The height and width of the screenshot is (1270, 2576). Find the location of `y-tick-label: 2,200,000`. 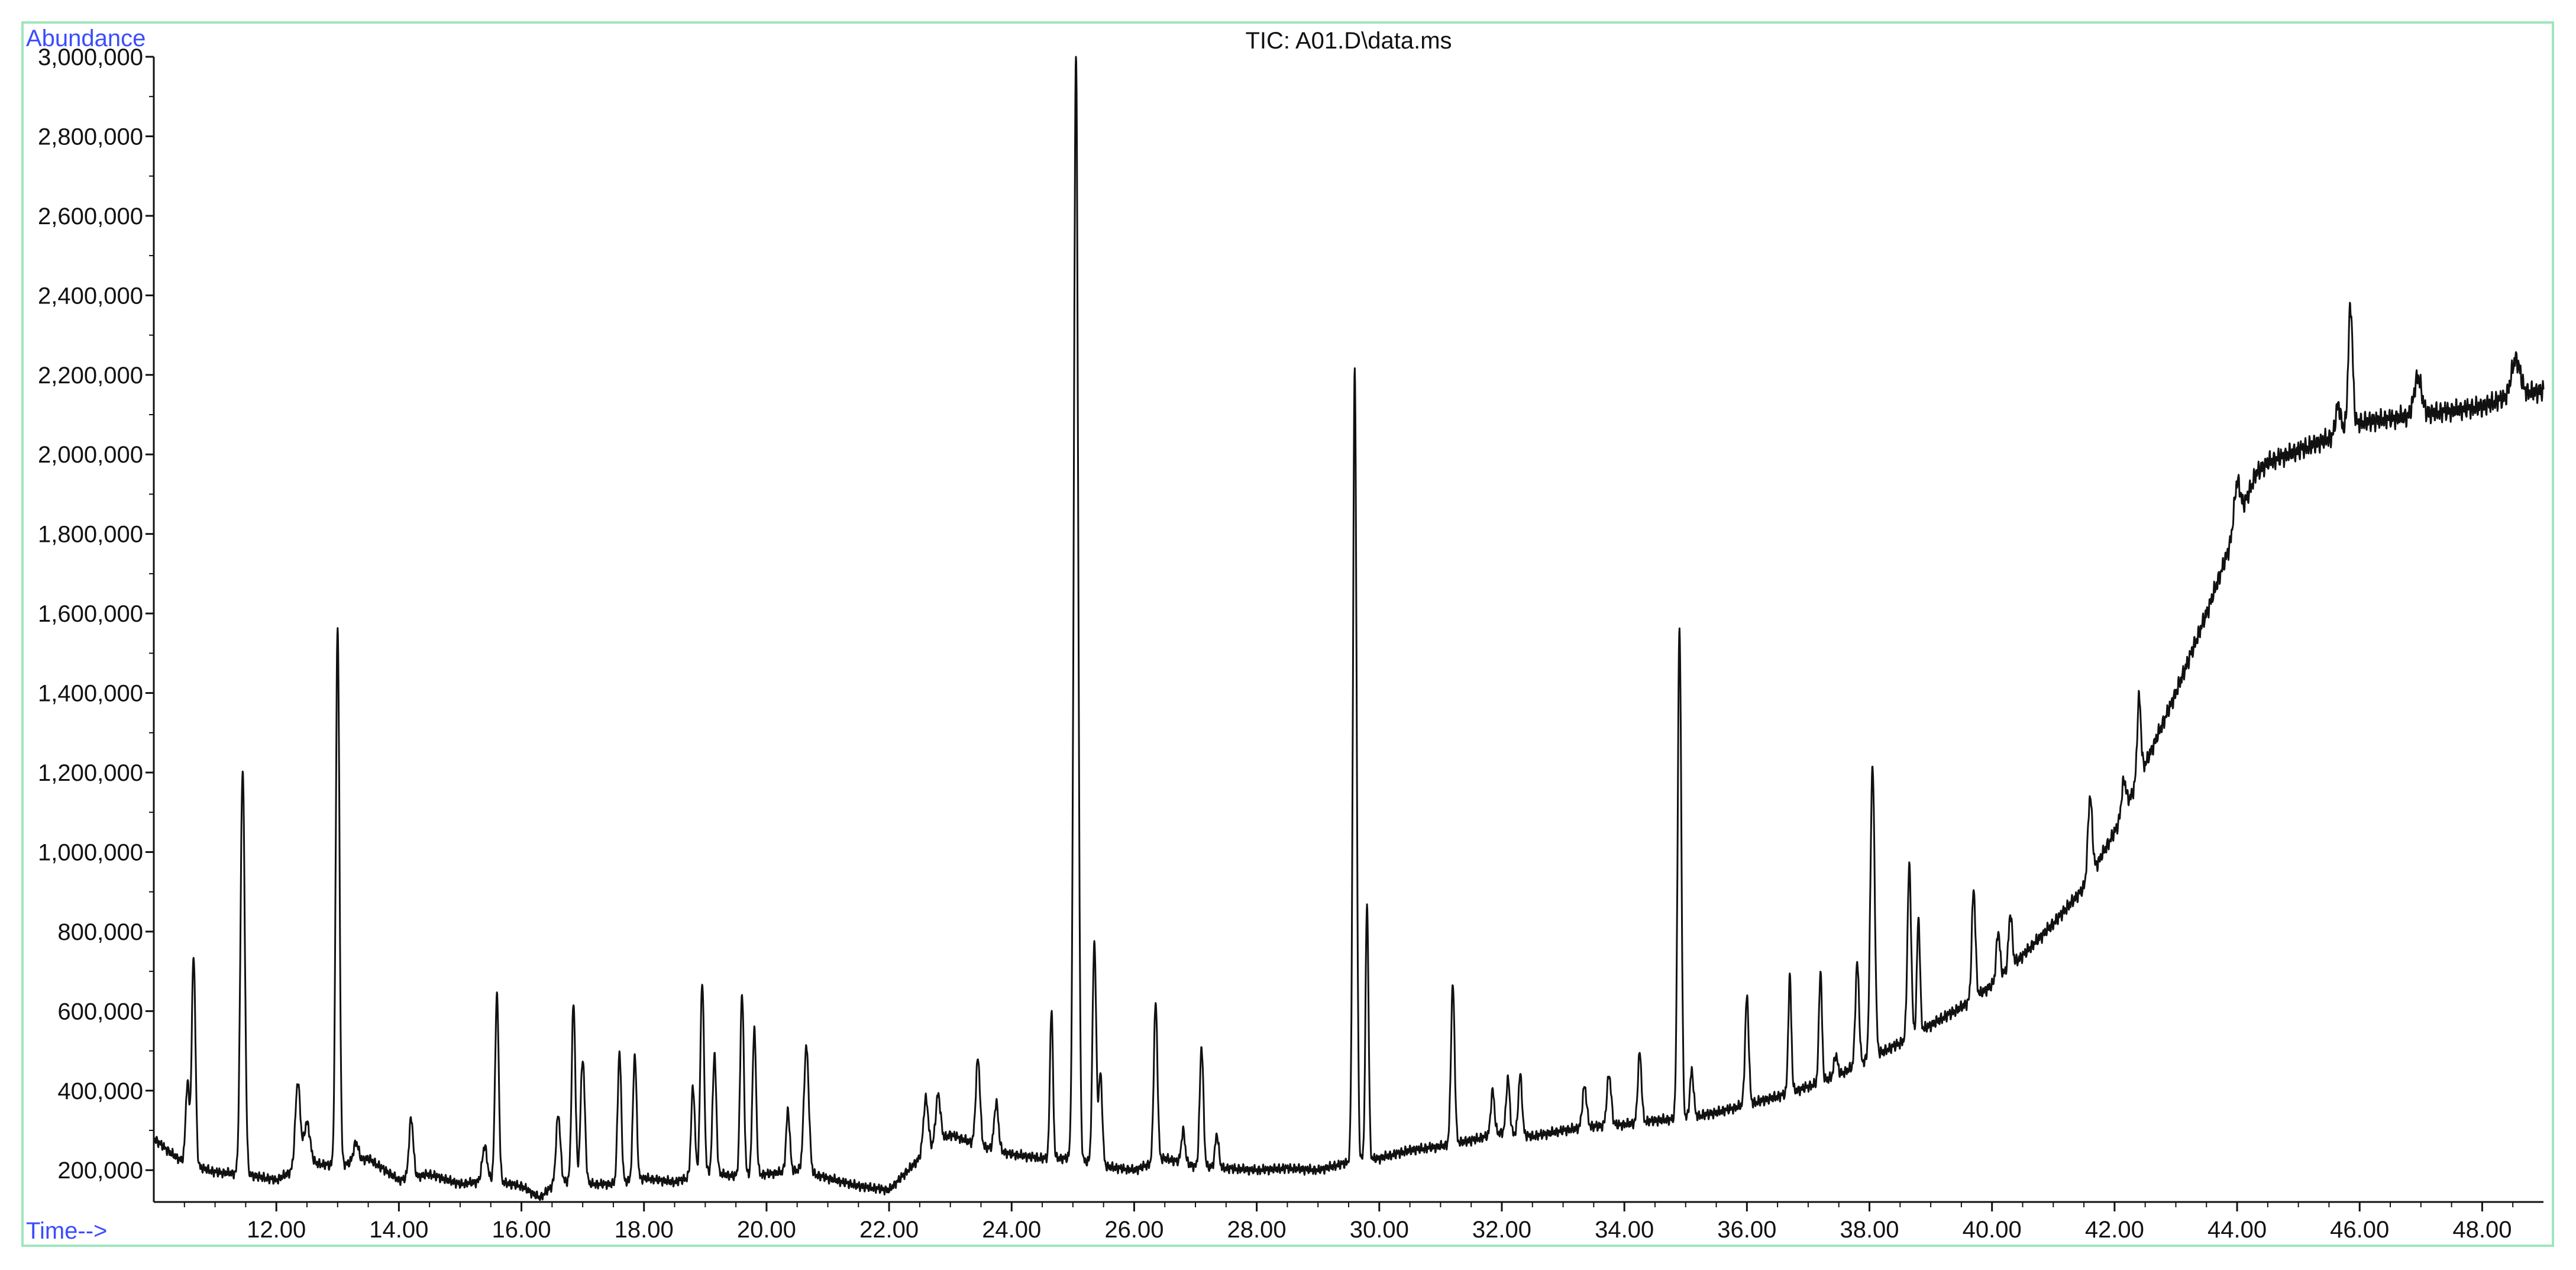

y-tick-label: 2,200,000 is located at coordinates (90, 376).